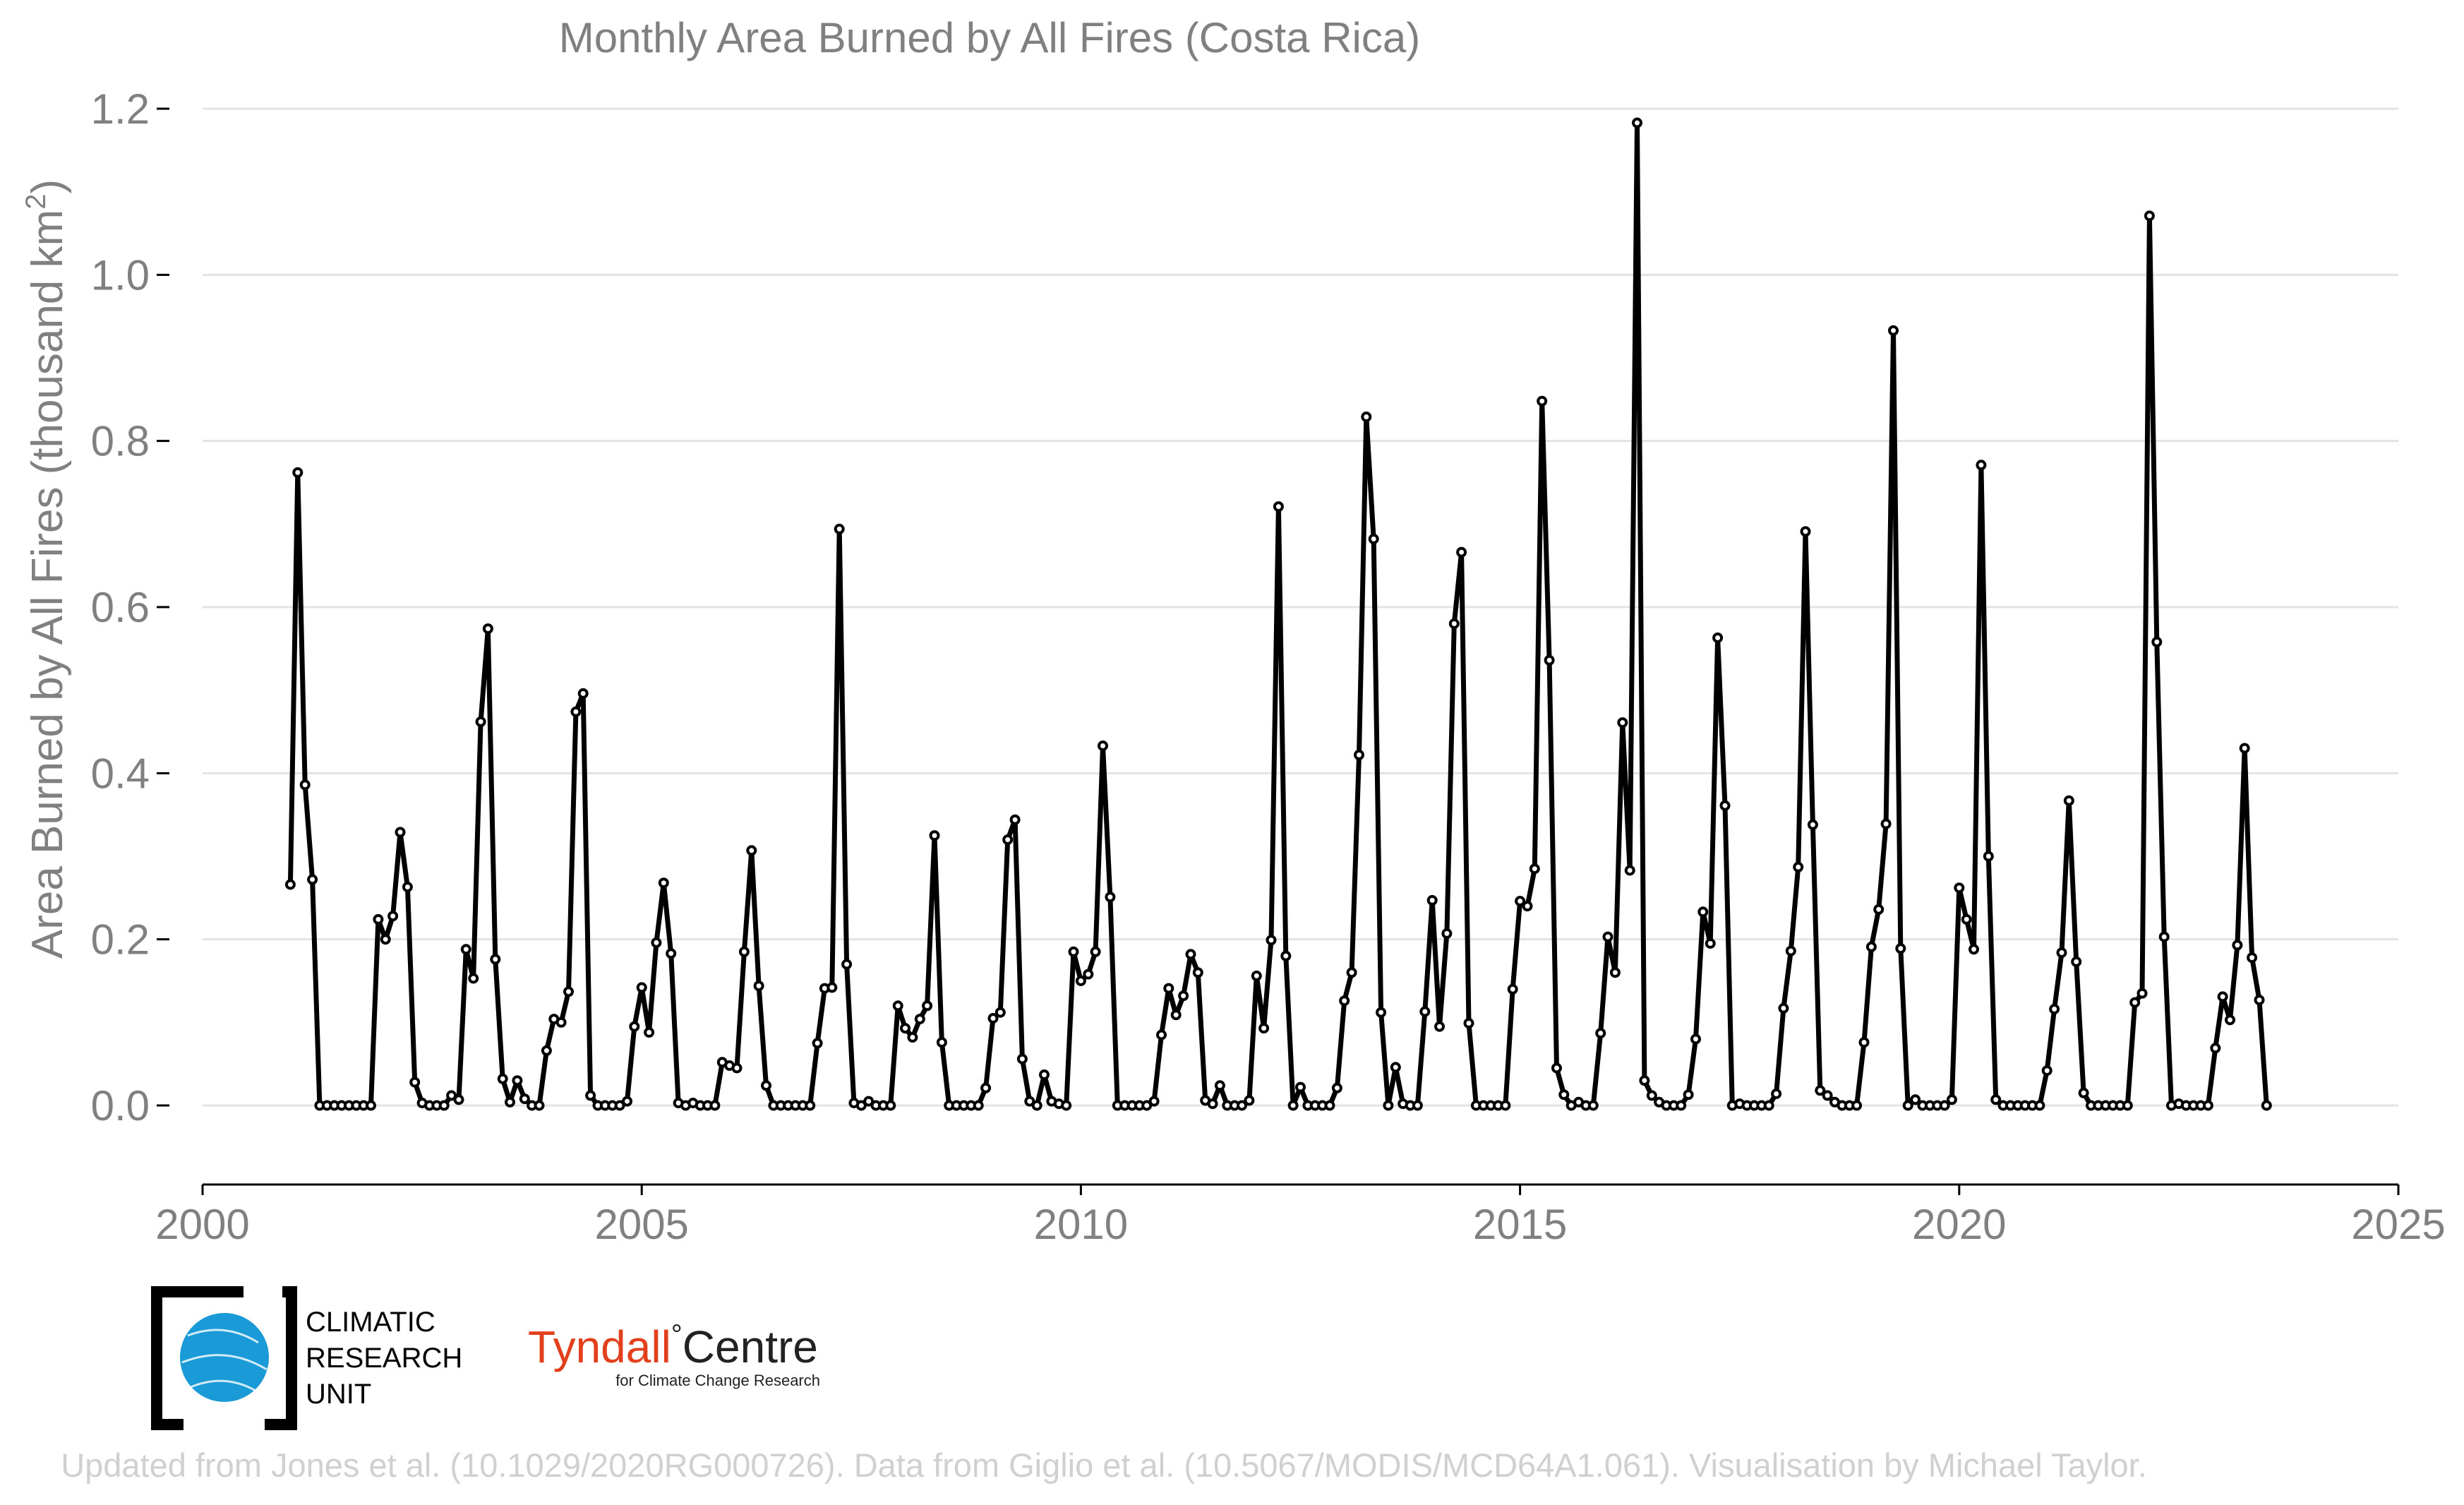 Image resolution: width=2464 pixels, height=1505 pixels. I want to click on x-tick-label: 2015, so click(1520, 1224).